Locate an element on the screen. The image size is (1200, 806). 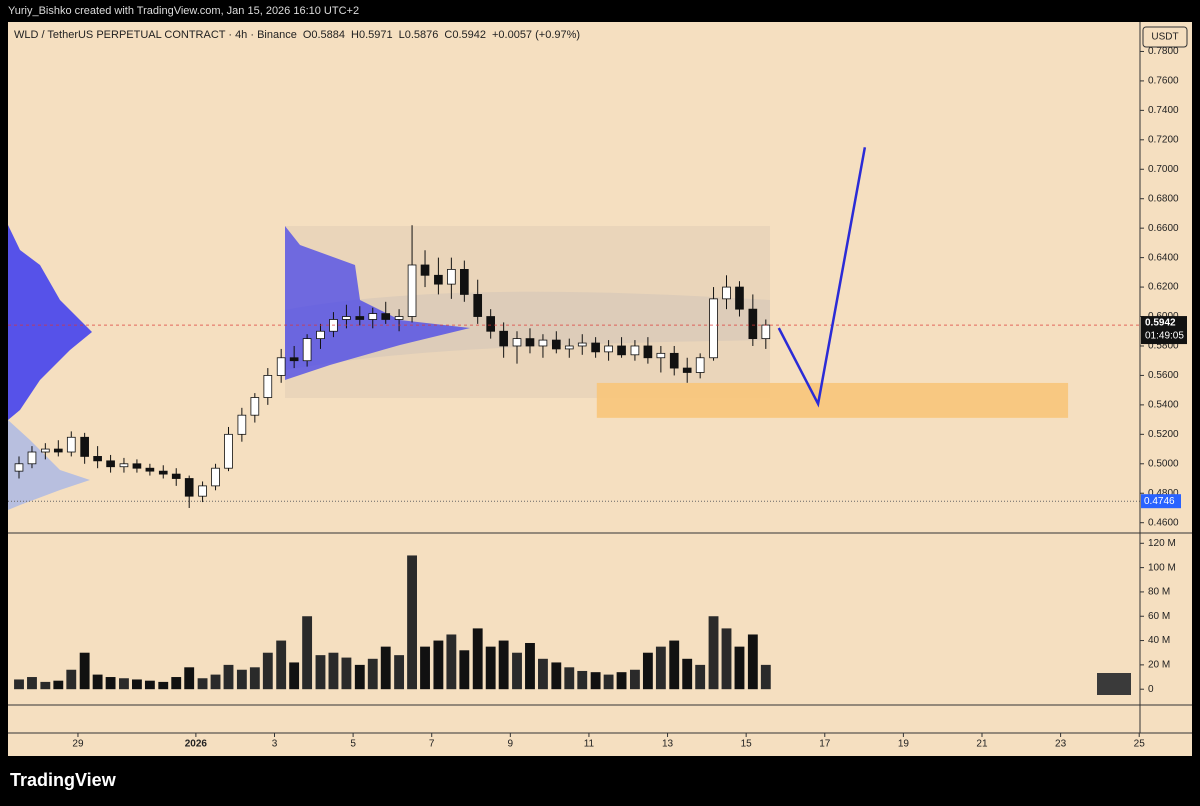
low-marker-box is located at coordinates (1161, 501).